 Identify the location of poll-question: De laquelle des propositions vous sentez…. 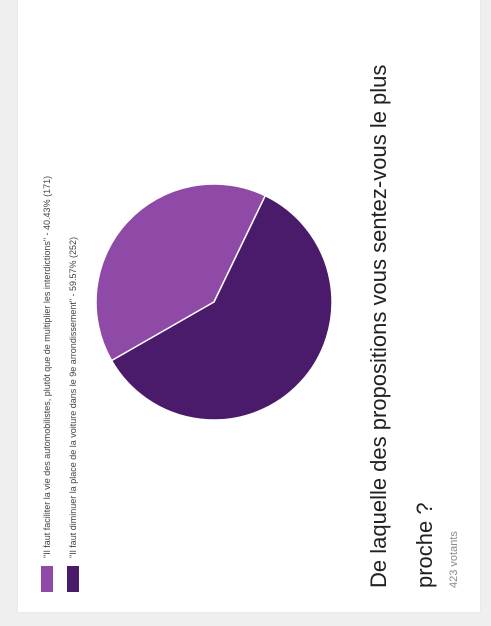
(401, 326).